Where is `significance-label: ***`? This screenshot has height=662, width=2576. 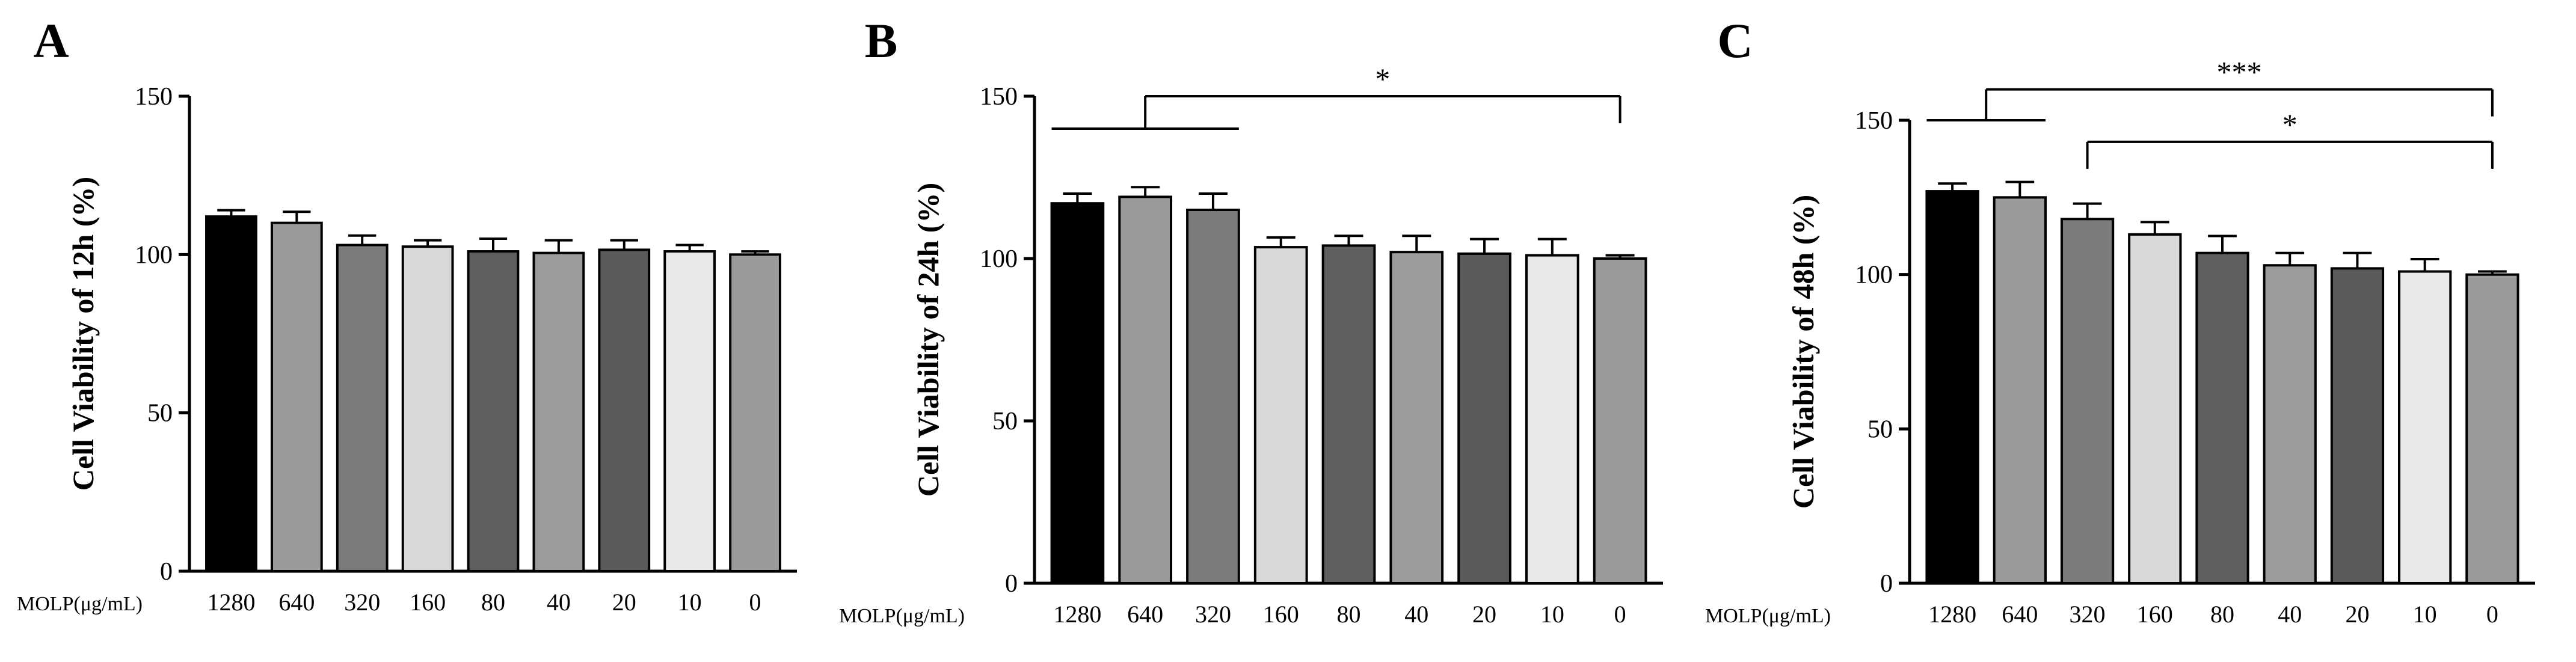 significance-label: *** is located at coordinates (2239, 72).